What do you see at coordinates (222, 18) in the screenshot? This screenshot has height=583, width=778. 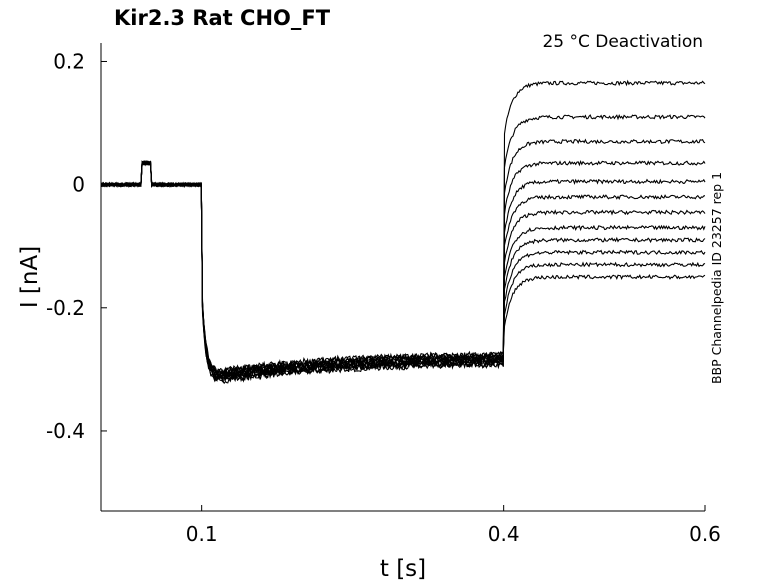 I see `chart-title: Kir2.3 Rat CHO_FT` at bounding box center [222, 18].